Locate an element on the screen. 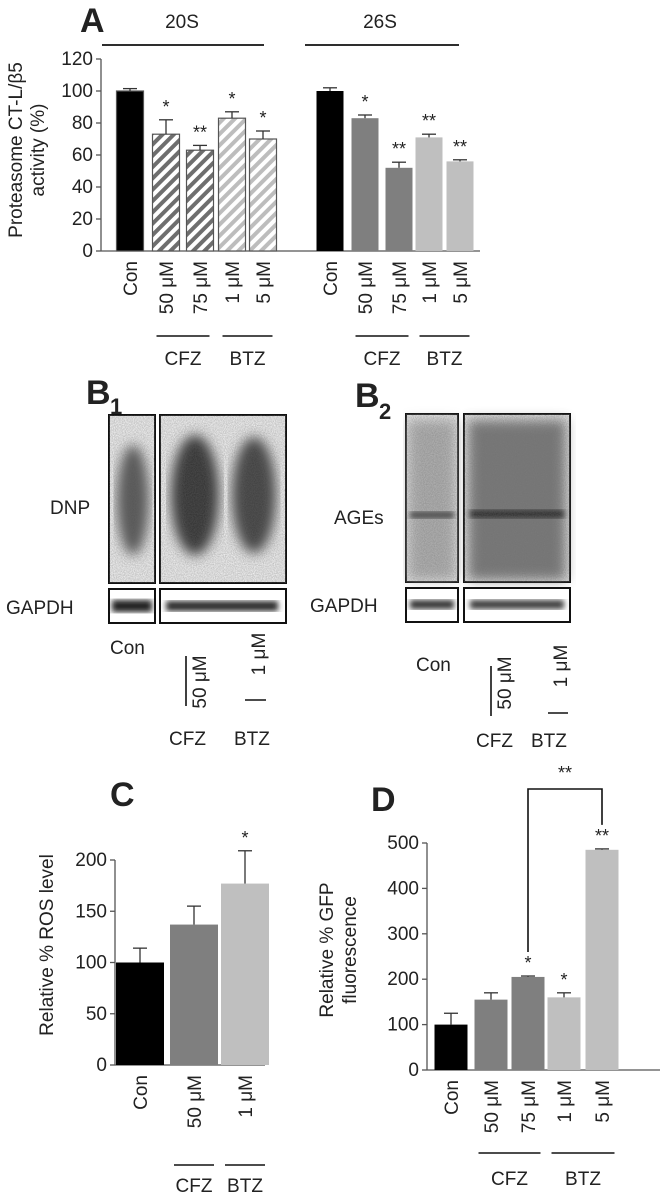 This screenshot has height=1199, width=666. a26s-xtick-label: 50 μM is located at coordinates (366, 287).